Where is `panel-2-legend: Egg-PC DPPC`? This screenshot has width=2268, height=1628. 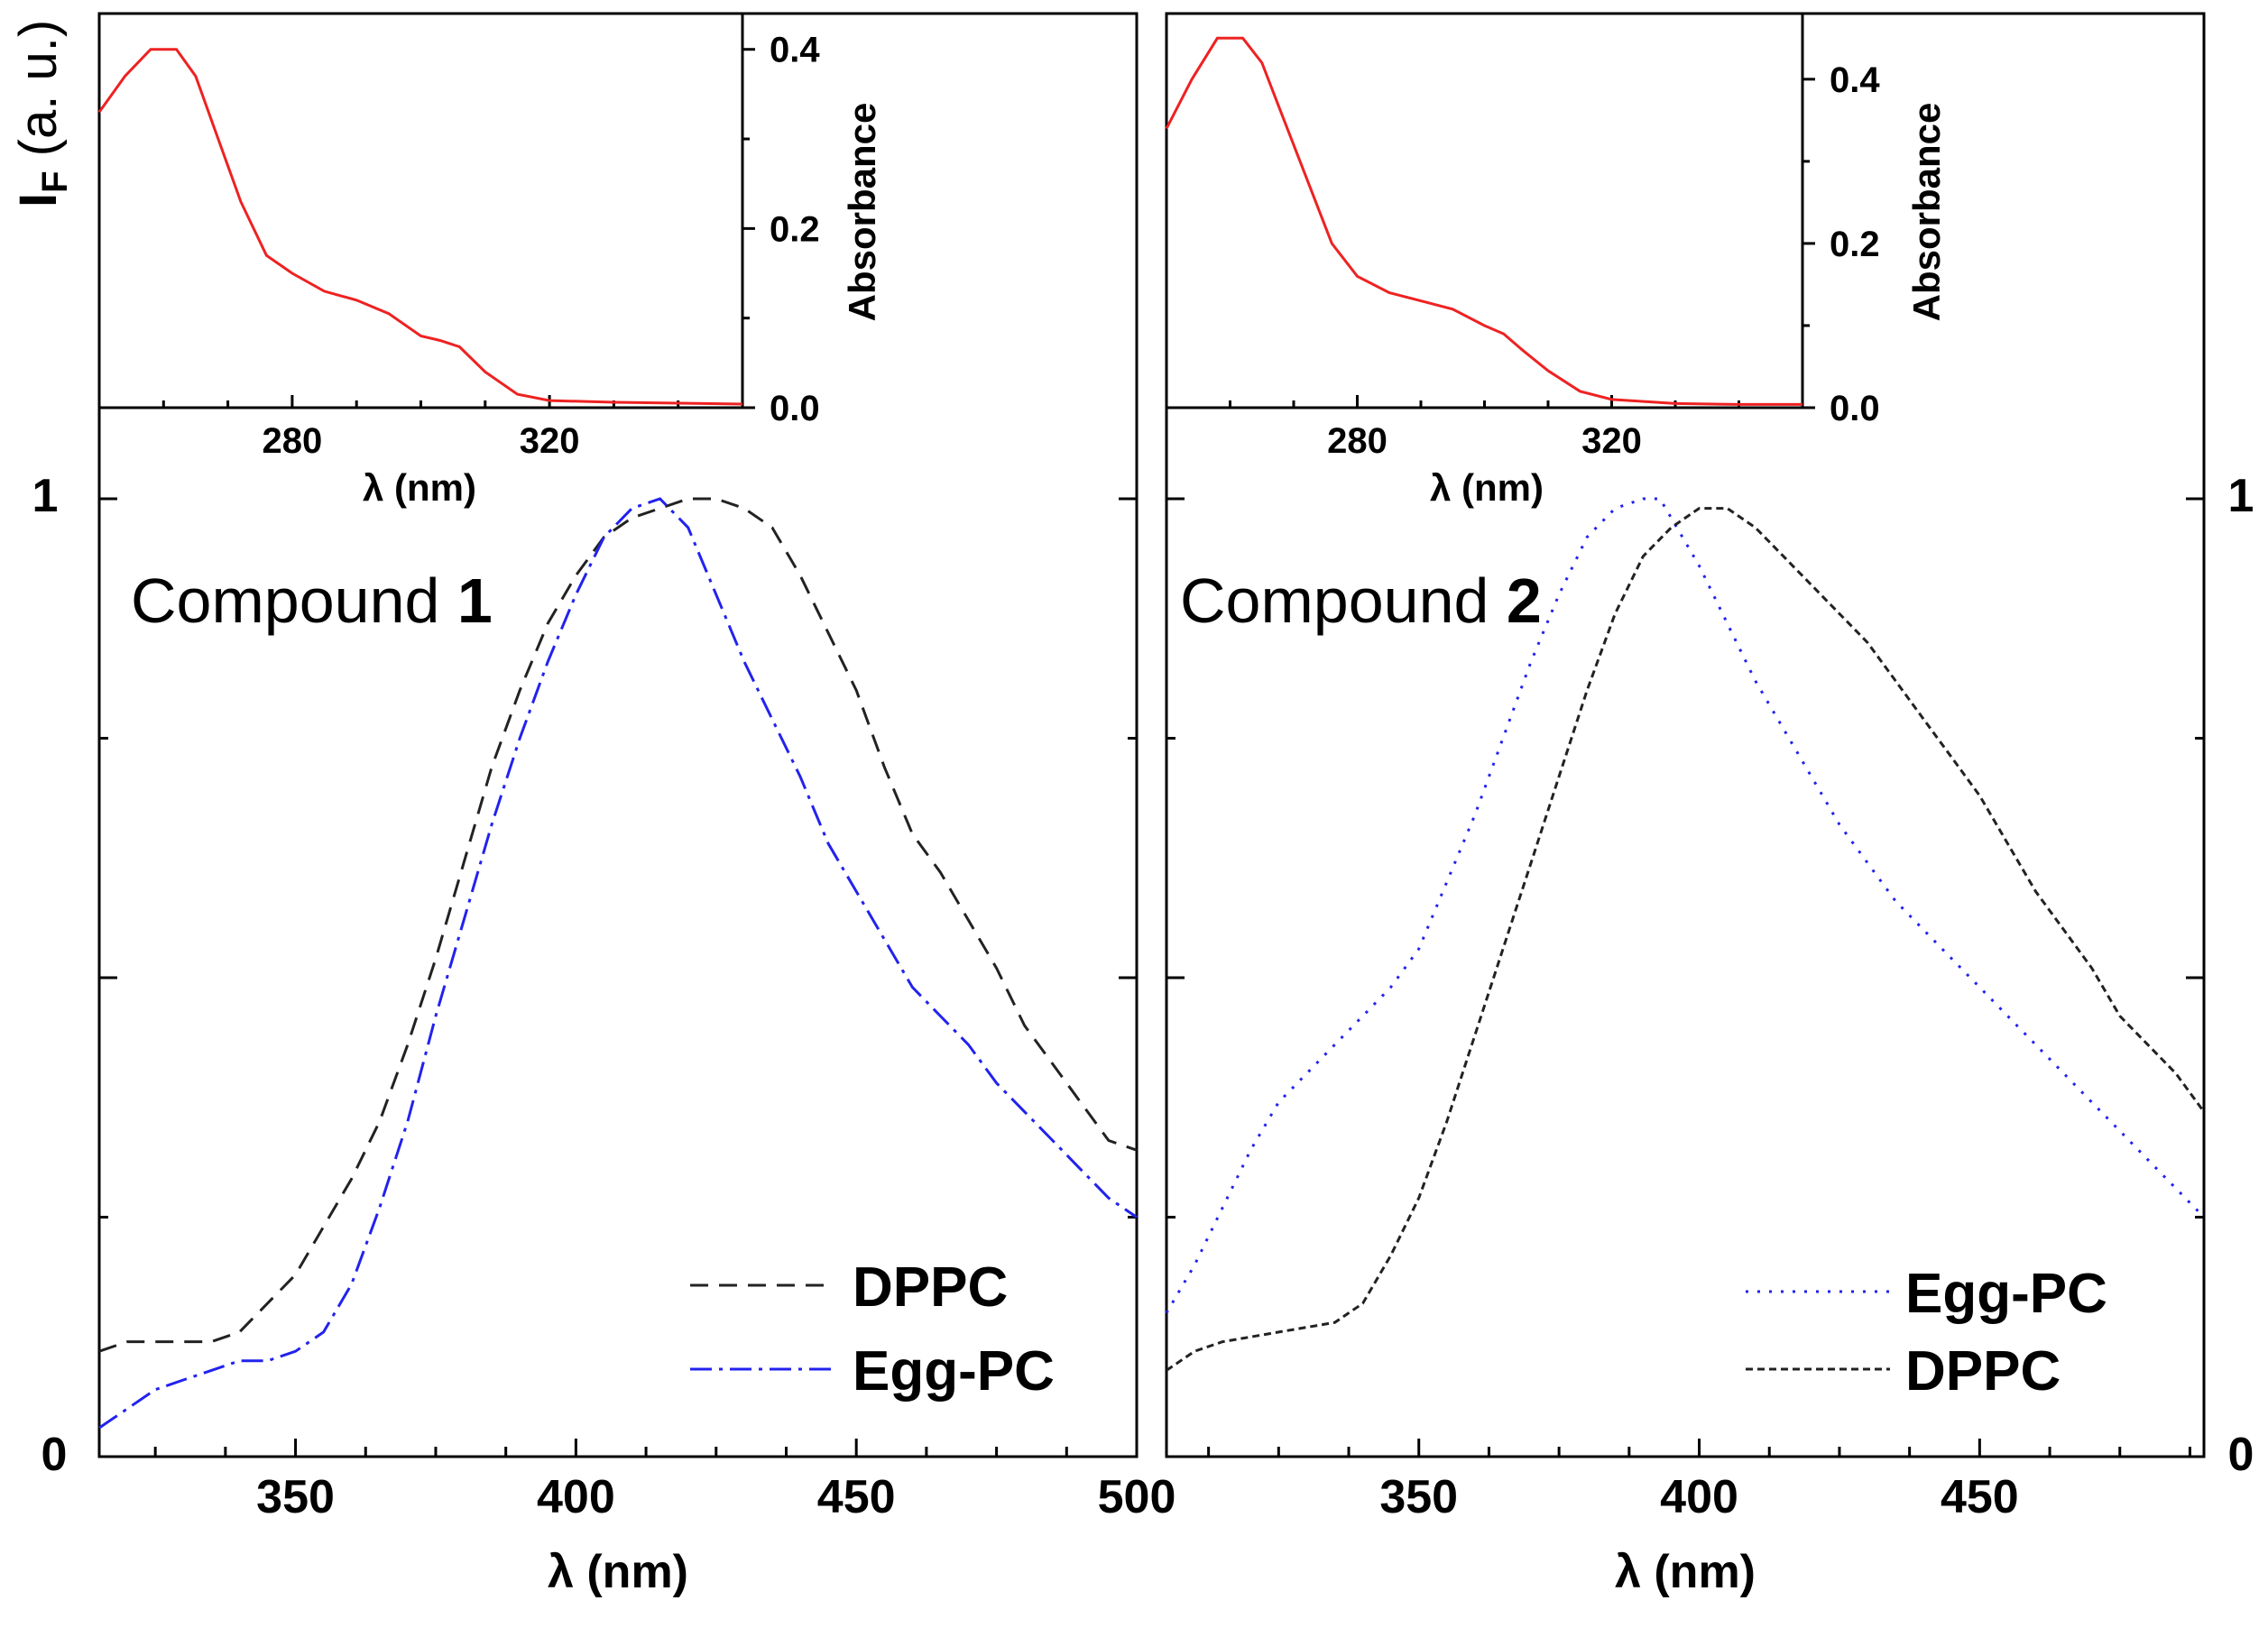 panel-2-legend: Egg-PC DPPC is located at coordinates (1926, 1333).